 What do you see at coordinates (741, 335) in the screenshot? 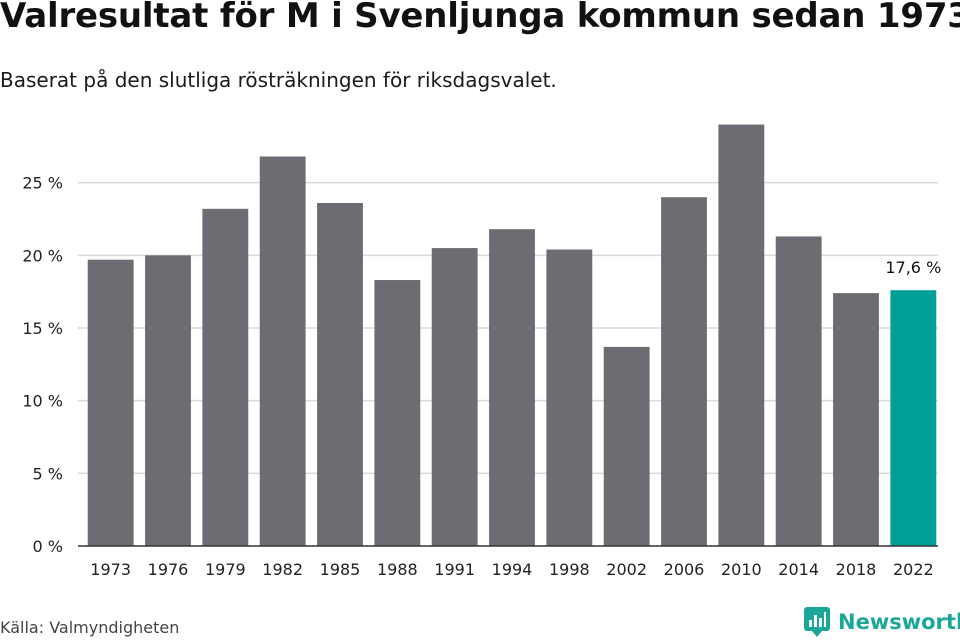
I see `bar-2010` at bounding box center [741, 335].